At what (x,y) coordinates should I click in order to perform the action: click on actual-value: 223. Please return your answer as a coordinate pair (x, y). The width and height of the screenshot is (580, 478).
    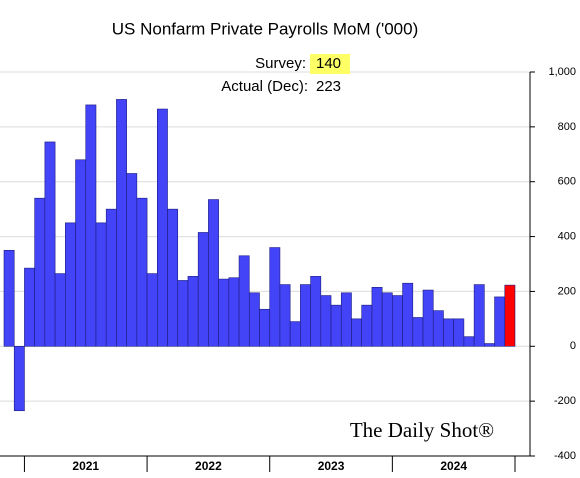
    Looking at the image, I should click on (328, 86).